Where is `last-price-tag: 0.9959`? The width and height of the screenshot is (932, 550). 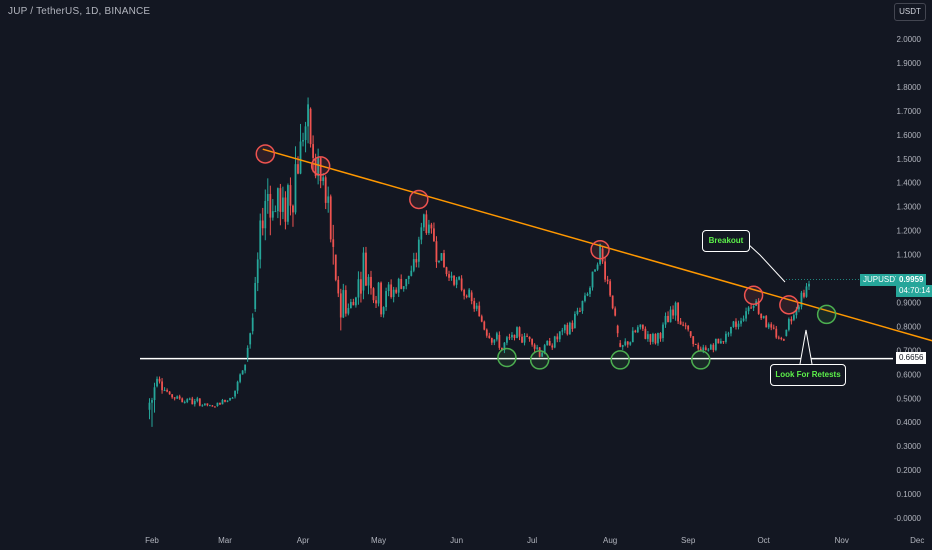
last-price-tag: 0.9959 is located at coordinates (911, 280).